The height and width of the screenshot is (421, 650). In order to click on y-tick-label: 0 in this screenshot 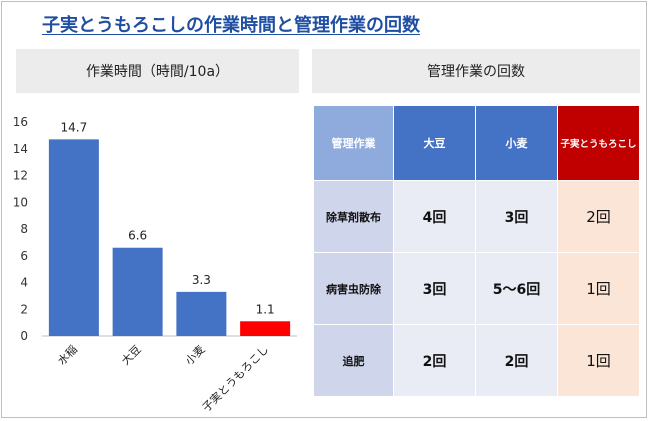, I will do `click(24, 336)`.